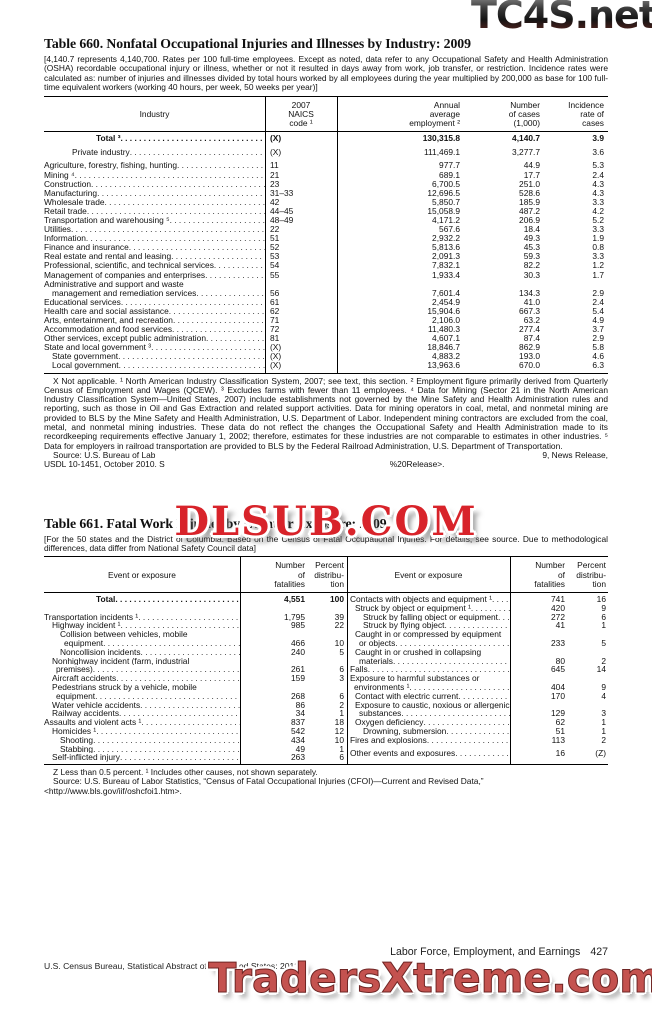 The height and width of the screenshot is (1024, 652). Describe the element at coordinates (341, 678) in the screenshot. I see `percent-cell: 3` at that location.